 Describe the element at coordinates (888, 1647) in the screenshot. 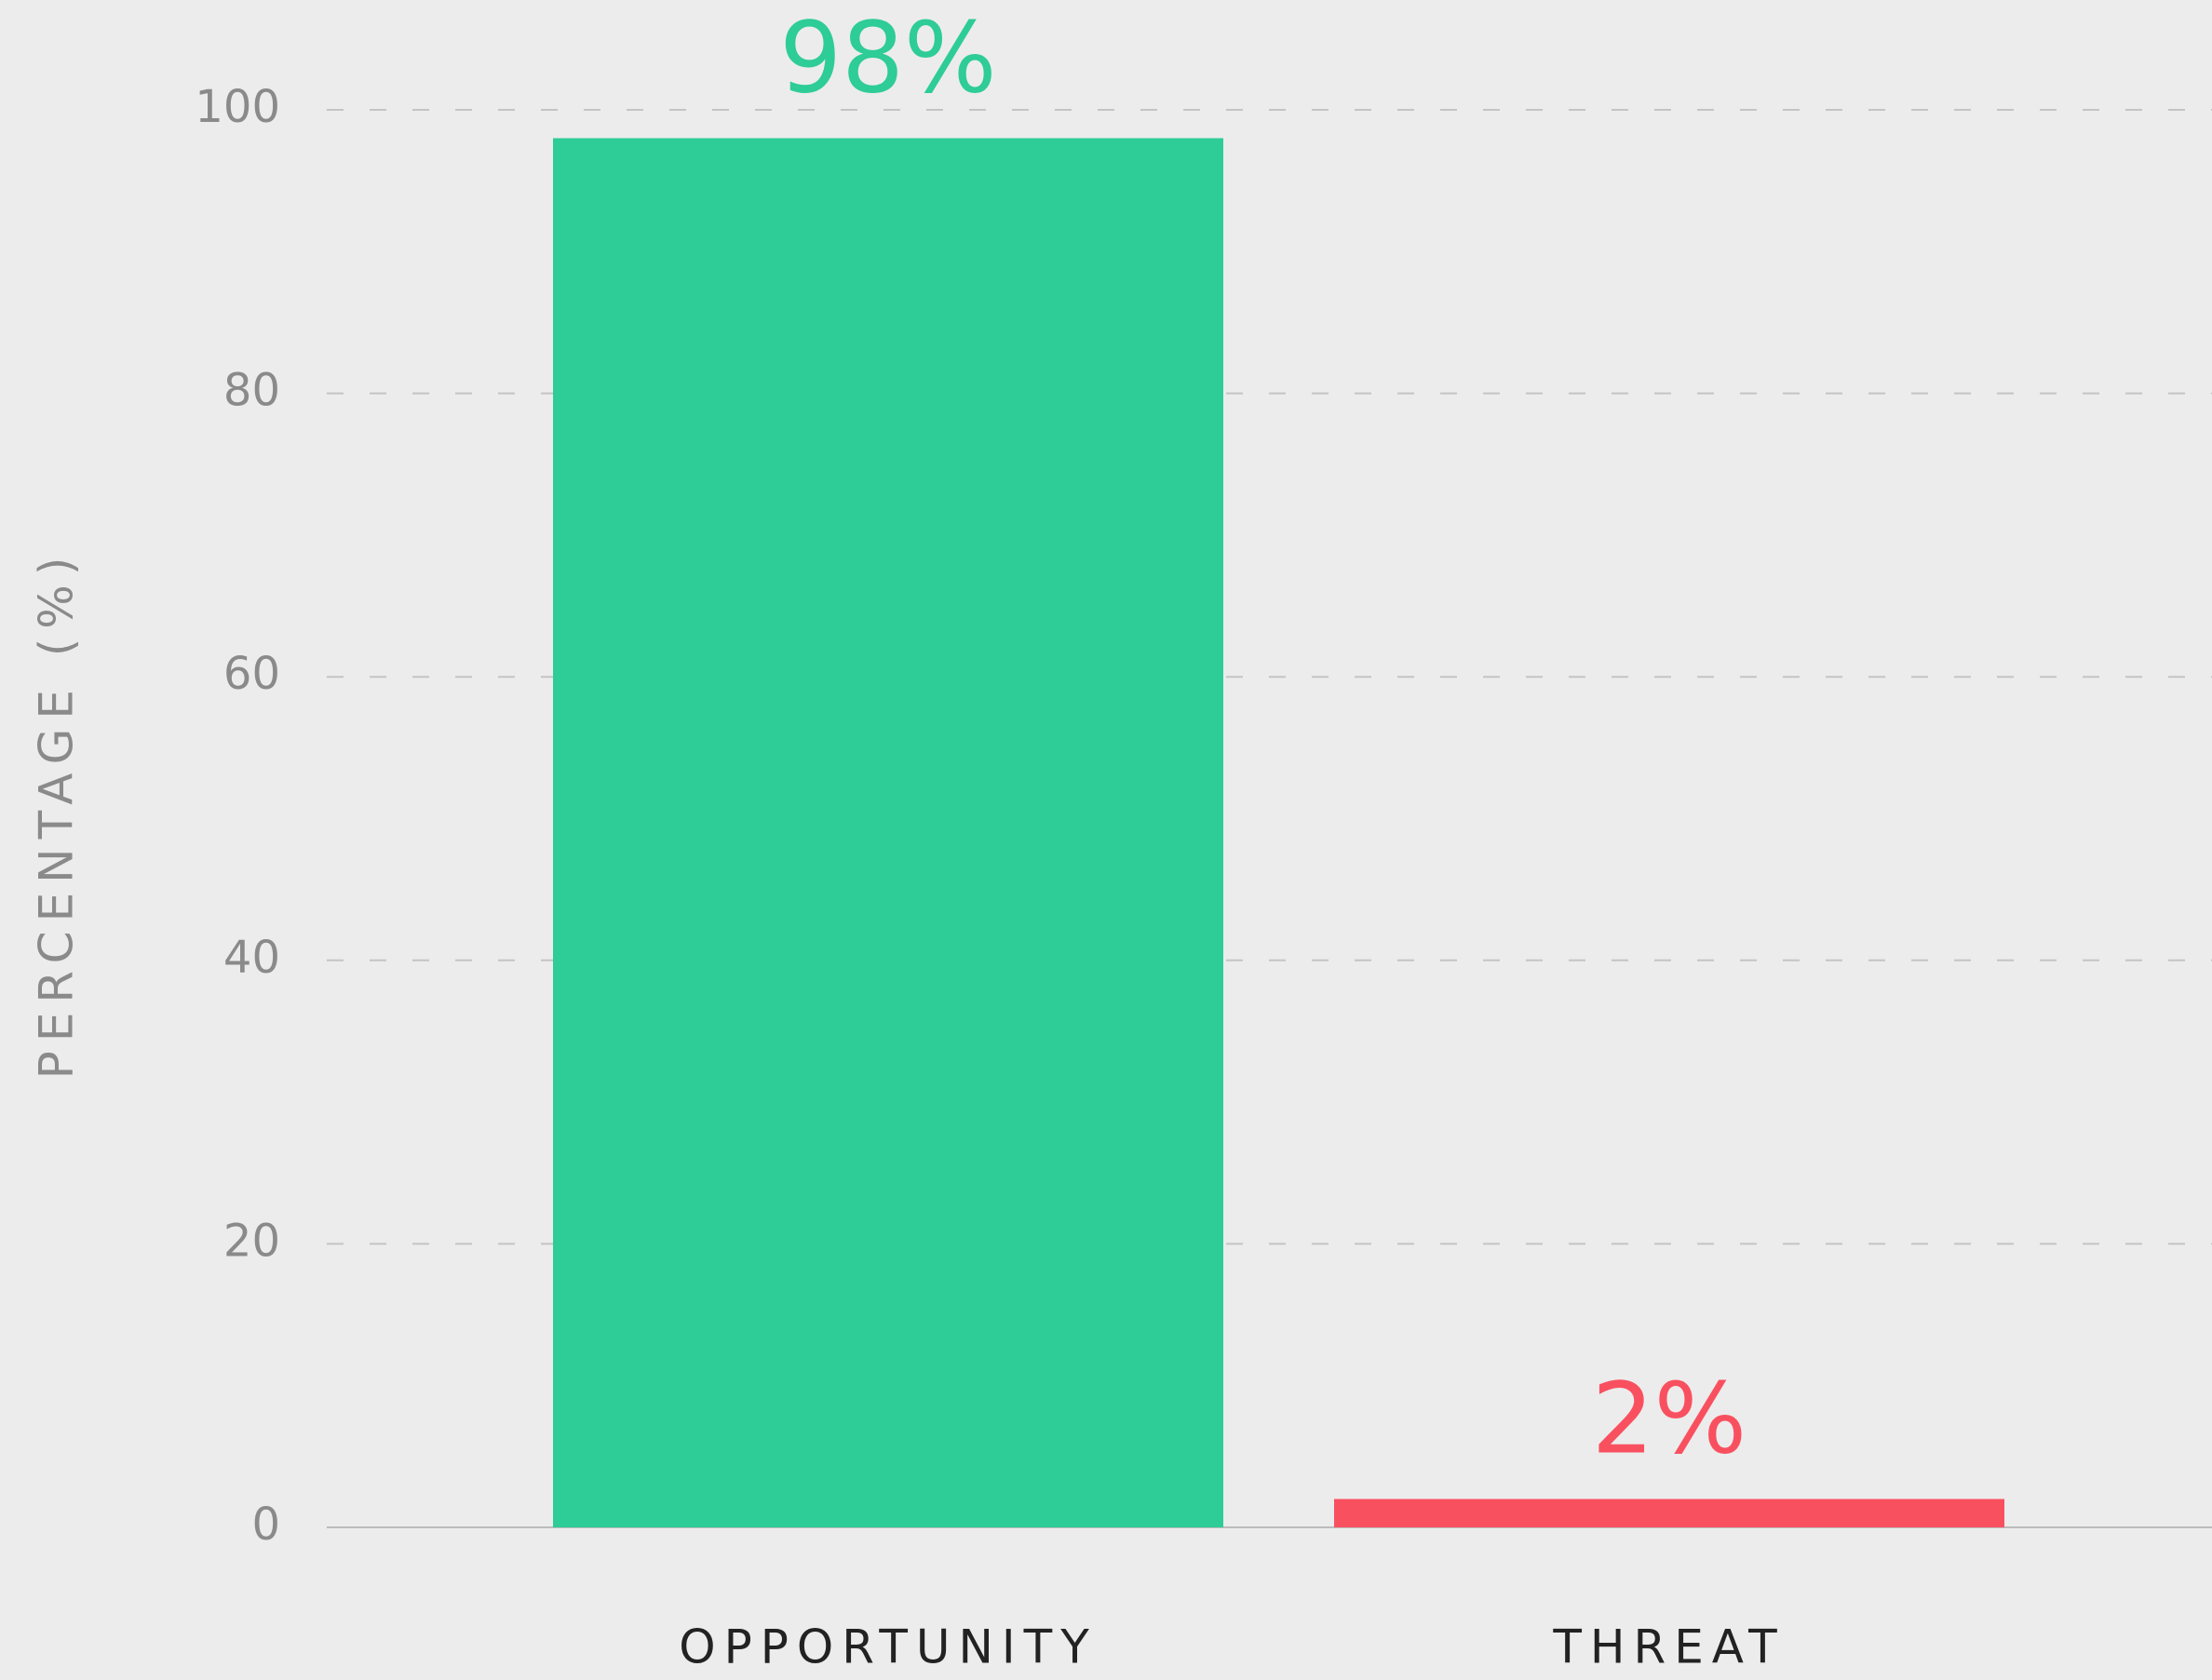

I see `x-tick-label: OPPORTUNITY` at that location.